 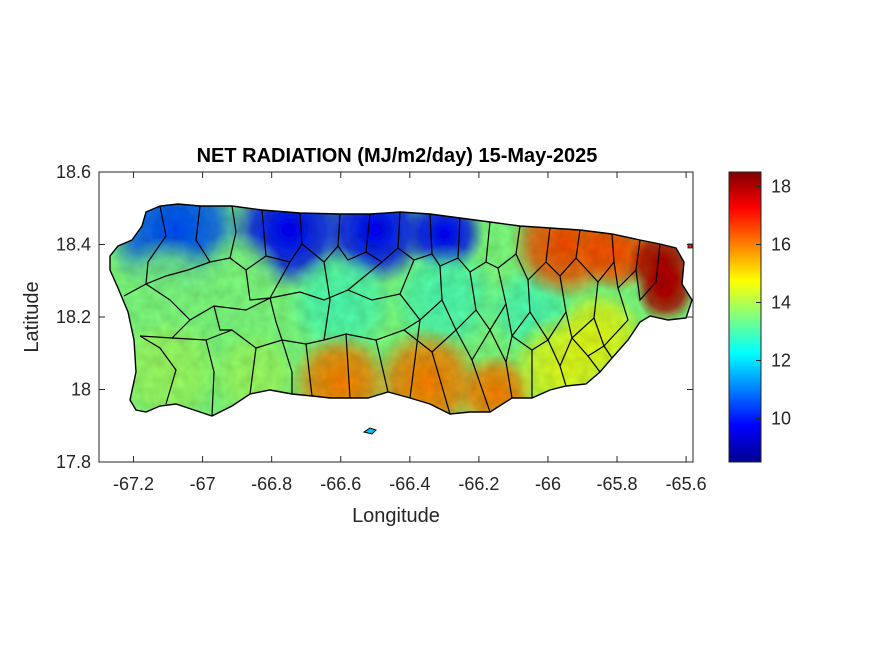 What do you see at coordinates (781, 303) in the screenshot?
I see `colorbar-tick-label: 14` at bounding box center [781, 303].